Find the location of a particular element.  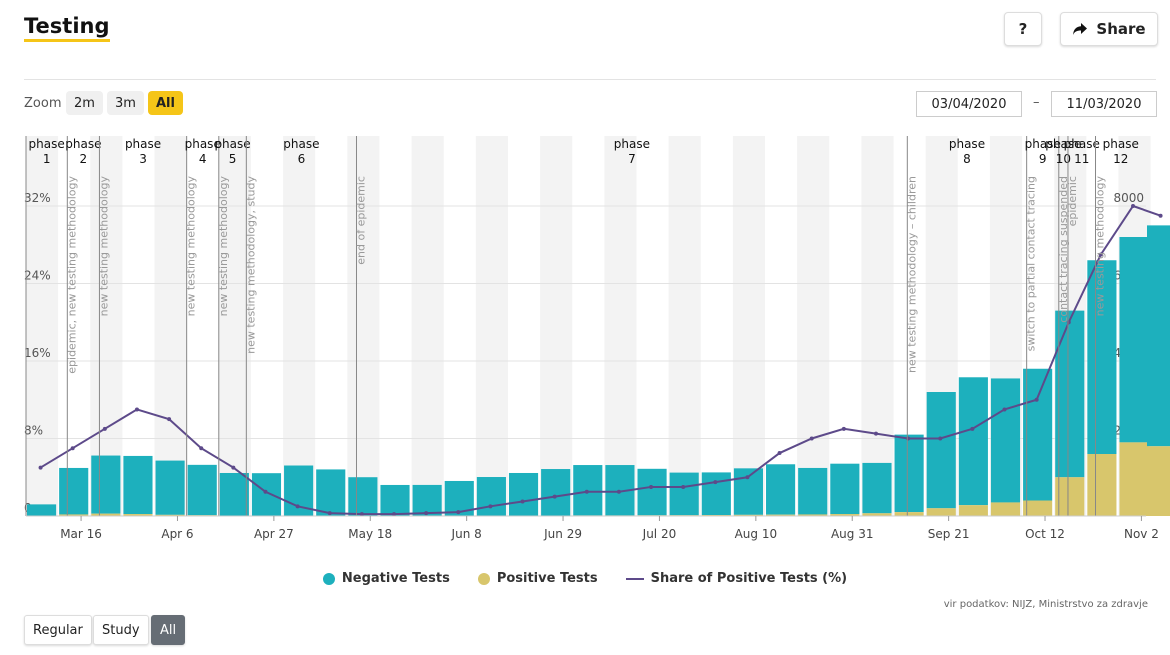

help-button: ? is located at coordinates (1023, 29).